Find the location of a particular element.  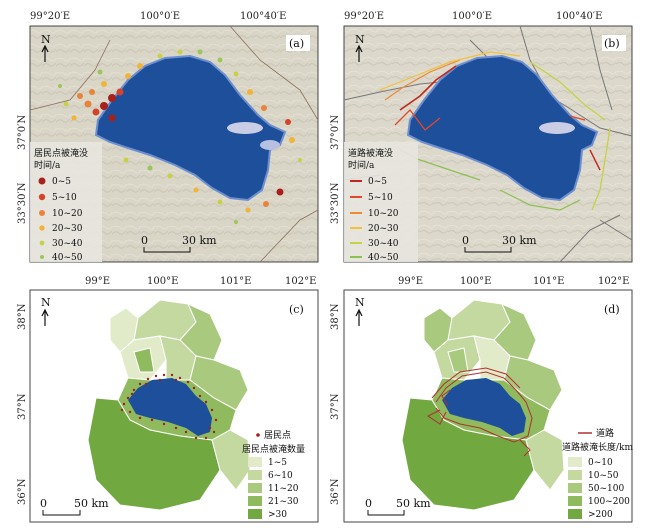

legend-item-label: 21~30 is located at coordinates (283, 502).